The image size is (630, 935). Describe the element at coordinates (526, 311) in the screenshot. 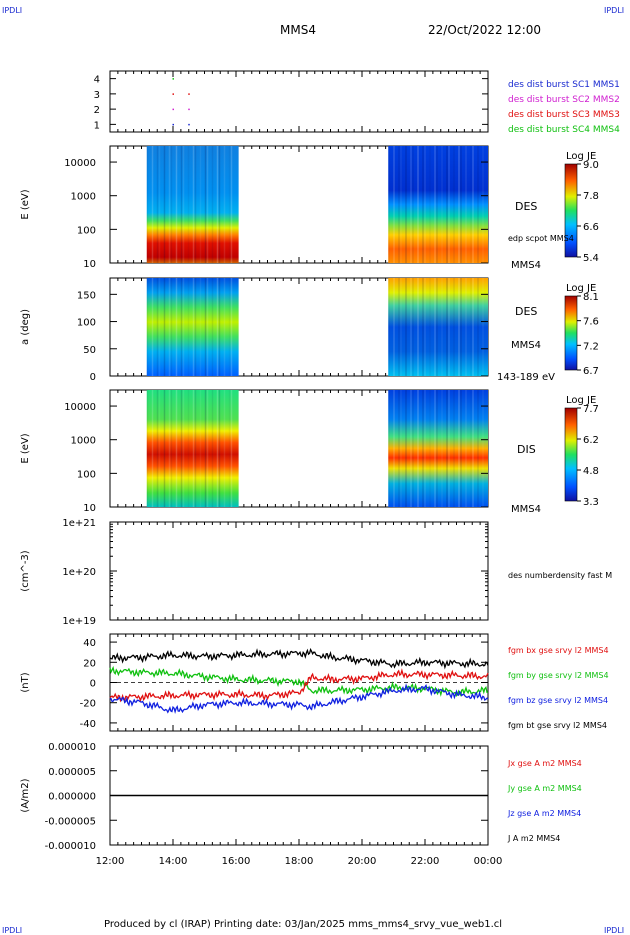

I see `panel-label: DES` at that location.